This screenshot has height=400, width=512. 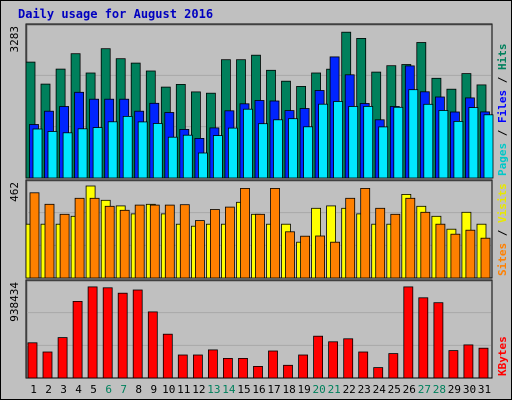 What do you see at coordinates (108, 389) in the screenshot?
I see `x-tick-label: 6` at bounding box center [108, 389].